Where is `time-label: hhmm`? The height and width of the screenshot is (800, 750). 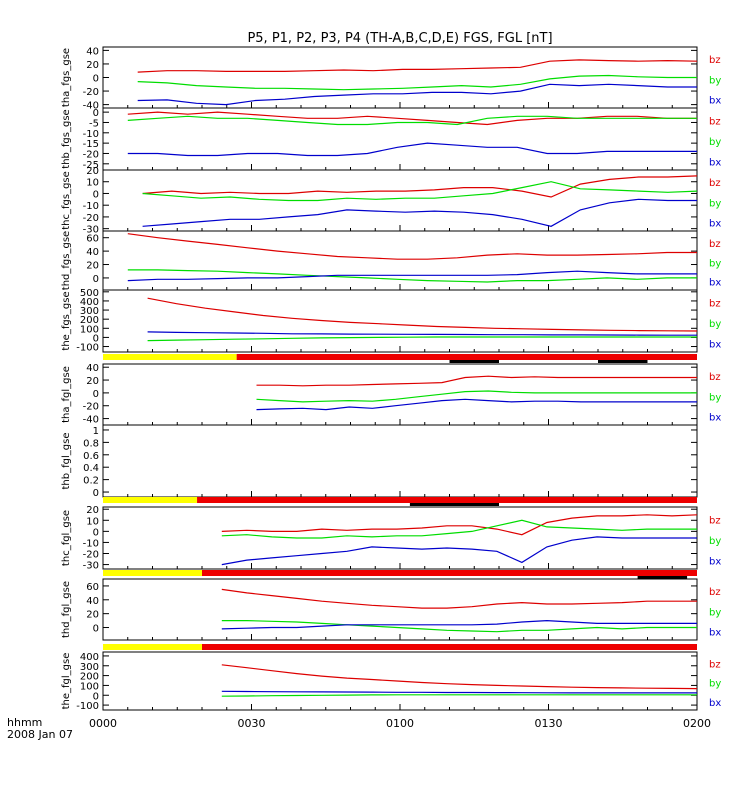 time-label: hhmm is located at coordinates (24, 722).